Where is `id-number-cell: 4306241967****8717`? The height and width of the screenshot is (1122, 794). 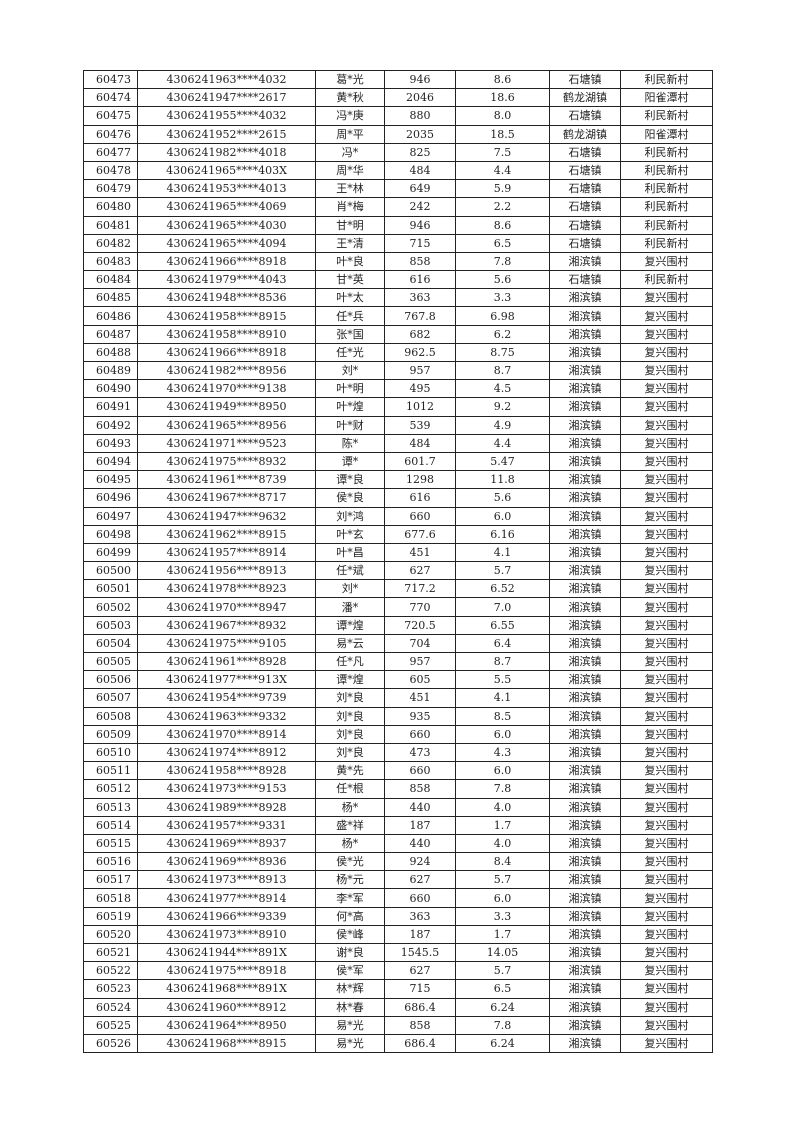
id-number-cell: 4306241967****8717 is located at coordinates (226, 498).